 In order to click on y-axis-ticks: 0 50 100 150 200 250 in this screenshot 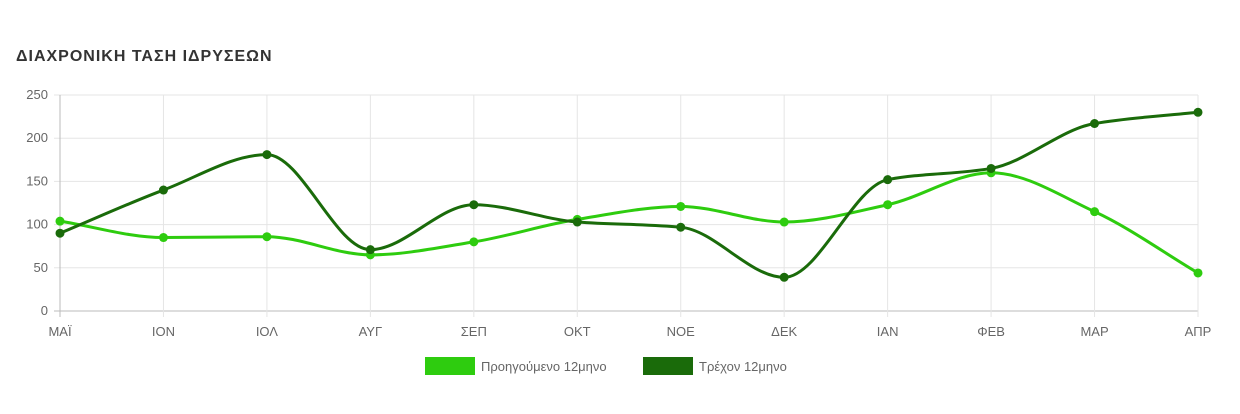, I will do `click(37, 202)`.